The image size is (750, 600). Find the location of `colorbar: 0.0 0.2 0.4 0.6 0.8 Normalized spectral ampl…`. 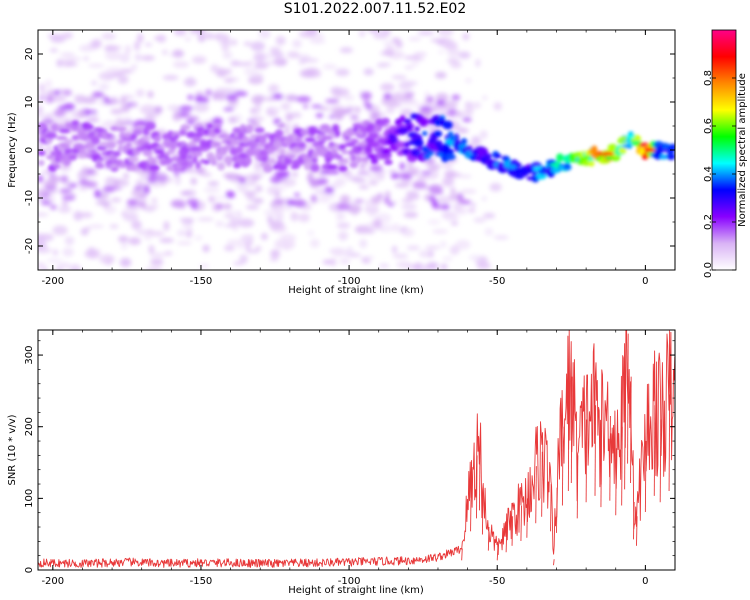

colorbar: 0.0 0.2 0.4 0.6 0.8 Normalized spectral ampl… is located at coordinates (725, 153).